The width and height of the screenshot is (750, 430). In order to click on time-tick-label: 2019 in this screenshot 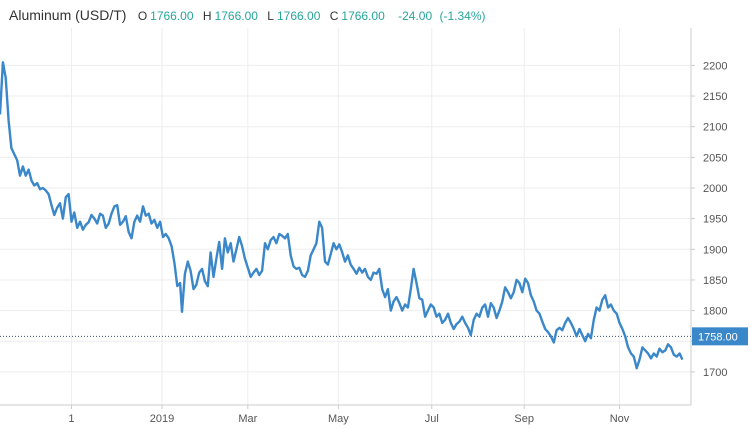, I will do `click(162, 419)`.